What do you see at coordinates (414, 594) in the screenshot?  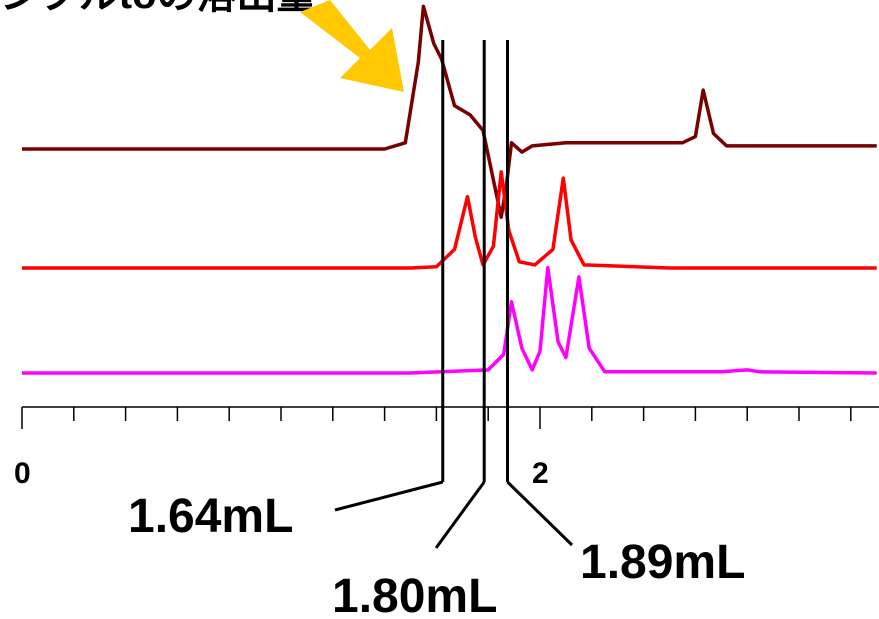 I see `marker-label: 1.80mL` at bounding box center [414, 594].